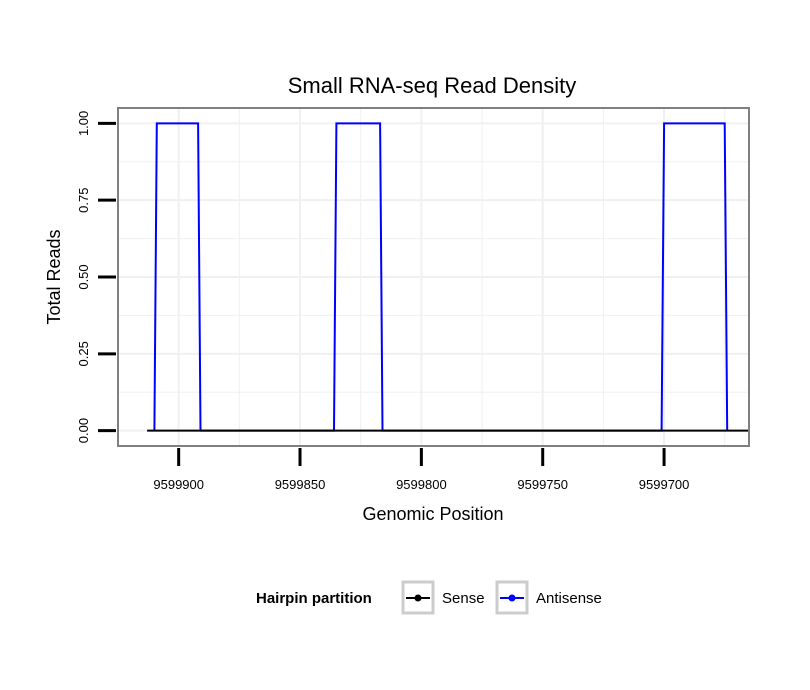 This screenshot has height=690, width=810. I want to click on y-tick-label: 0.00, so click(83, 430).